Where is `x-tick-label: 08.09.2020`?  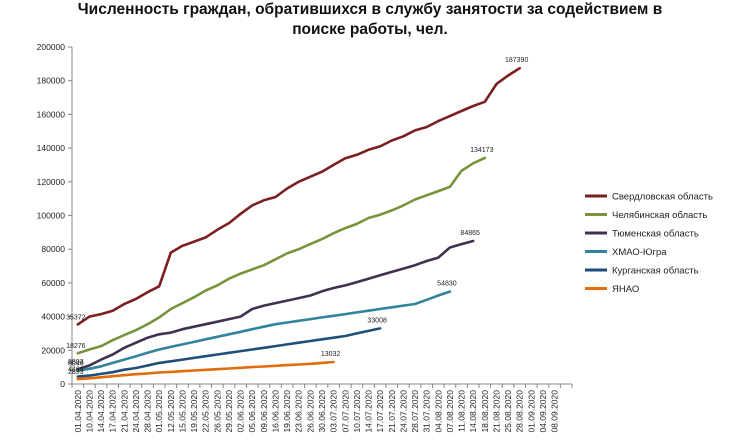 x-tick-label: 08.09.2020 is located at coordinates (555, 411).